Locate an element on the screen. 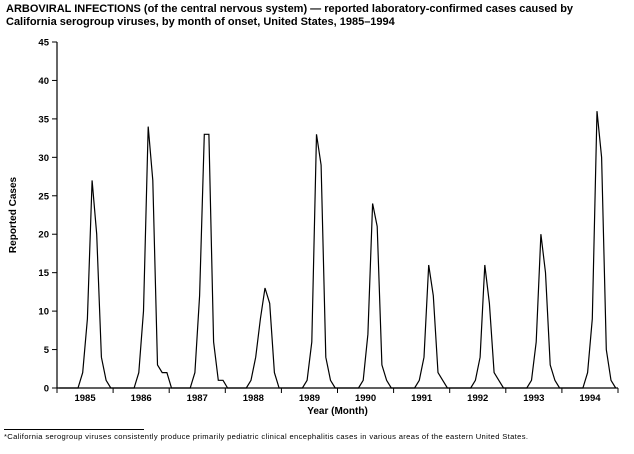 The width and height of the screenshot is (634, 454). x-tick-label-year: 1991 is located at coordinates (422, 398).